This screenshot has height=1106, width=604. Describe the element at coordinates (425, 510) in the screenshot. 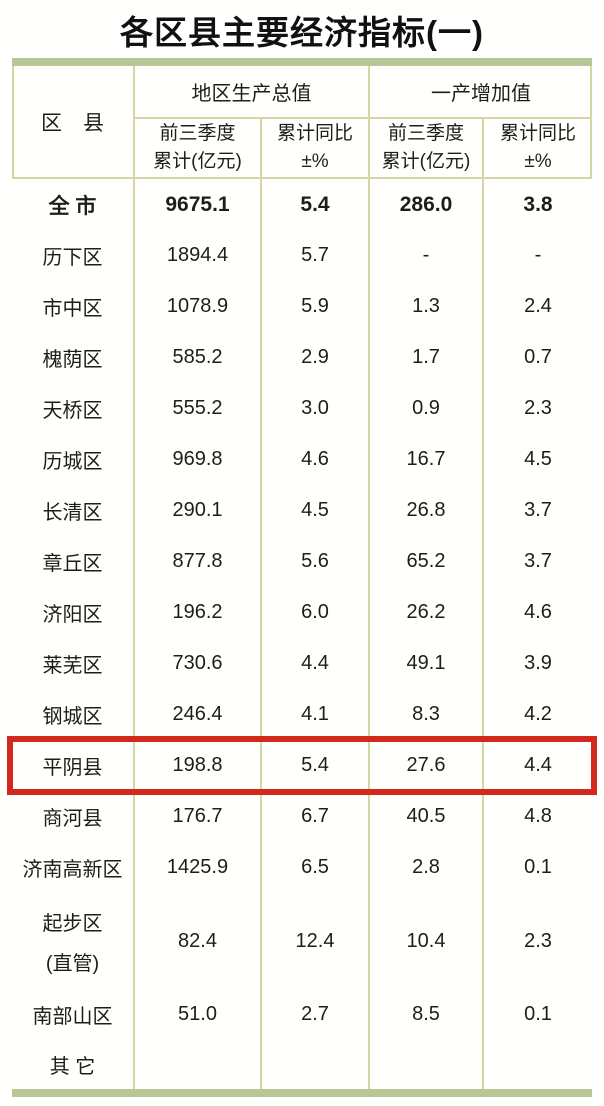

I see `cell-primary-cumulative: 26.8` at that location.